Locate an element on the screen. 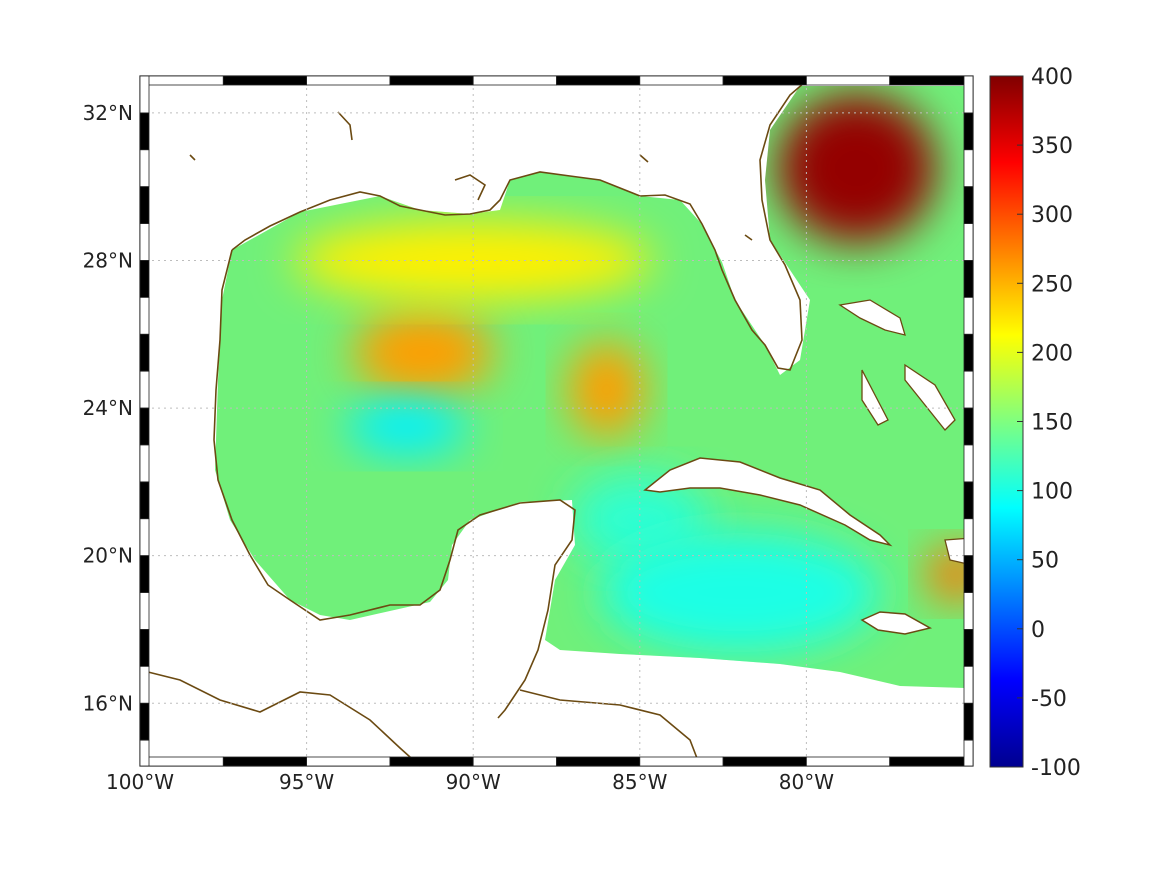  x-tick-label: 100°W is located at coordinates (140, 782).